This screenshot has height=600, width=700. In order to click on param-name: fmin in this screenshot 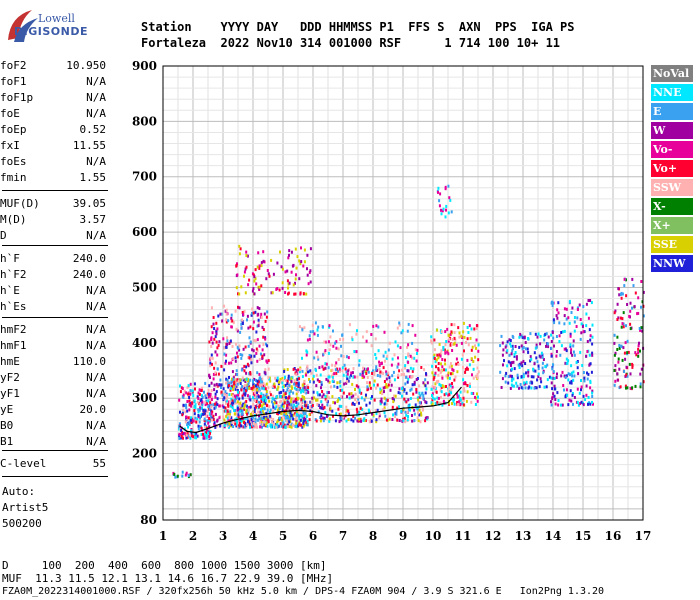, I will do `click(13, 177)`.